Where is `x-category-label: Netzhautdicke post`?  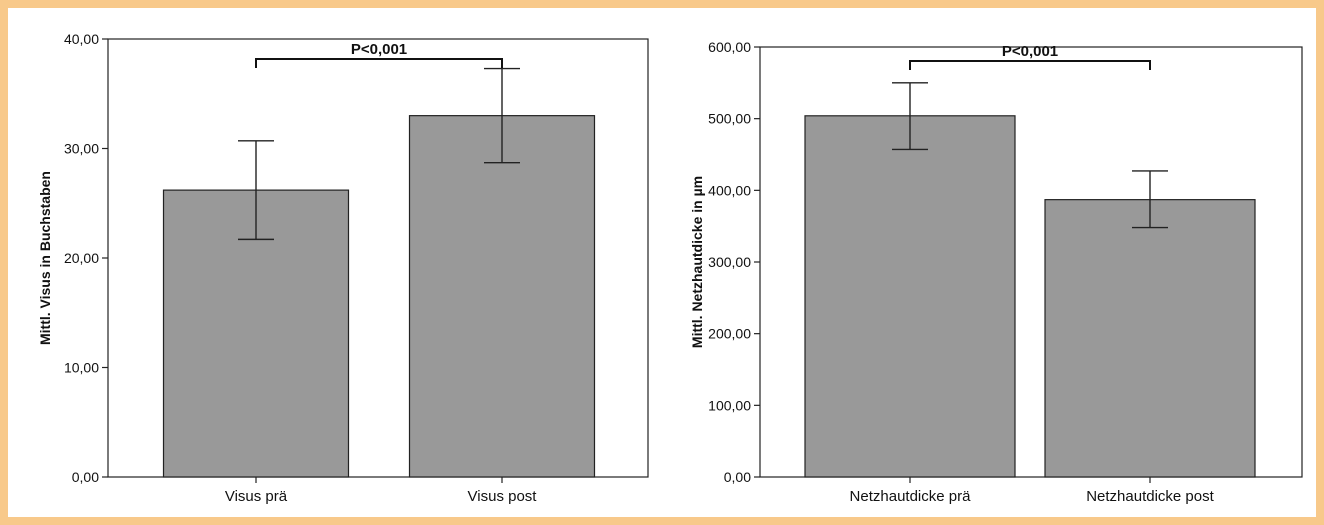 x-category-label: Netzhautdicke post is located at coordinates (1150, 496).